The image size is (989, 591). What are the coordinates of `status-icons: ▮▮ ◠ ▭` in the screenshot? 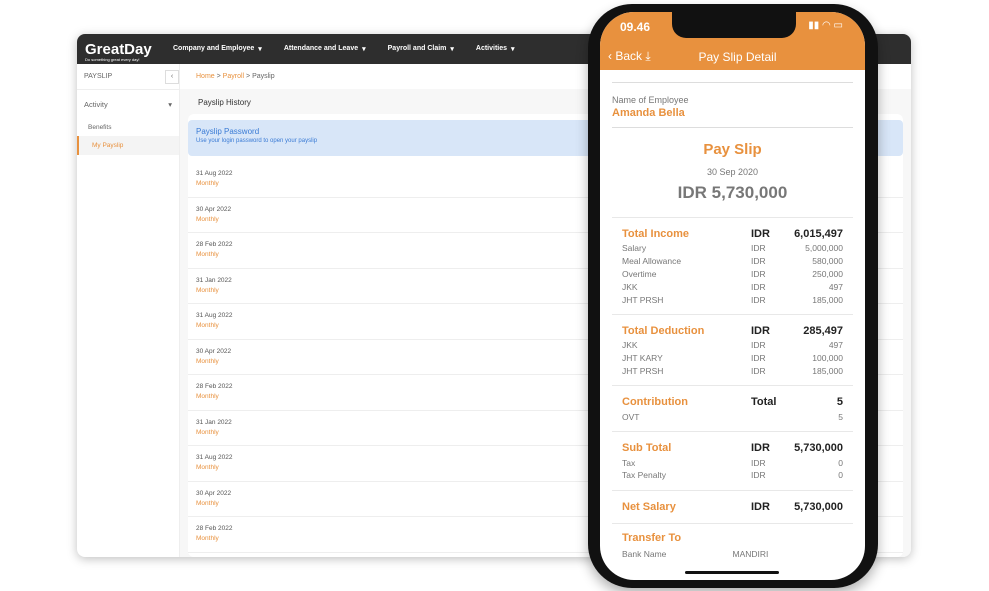 It's located at (825, 25).